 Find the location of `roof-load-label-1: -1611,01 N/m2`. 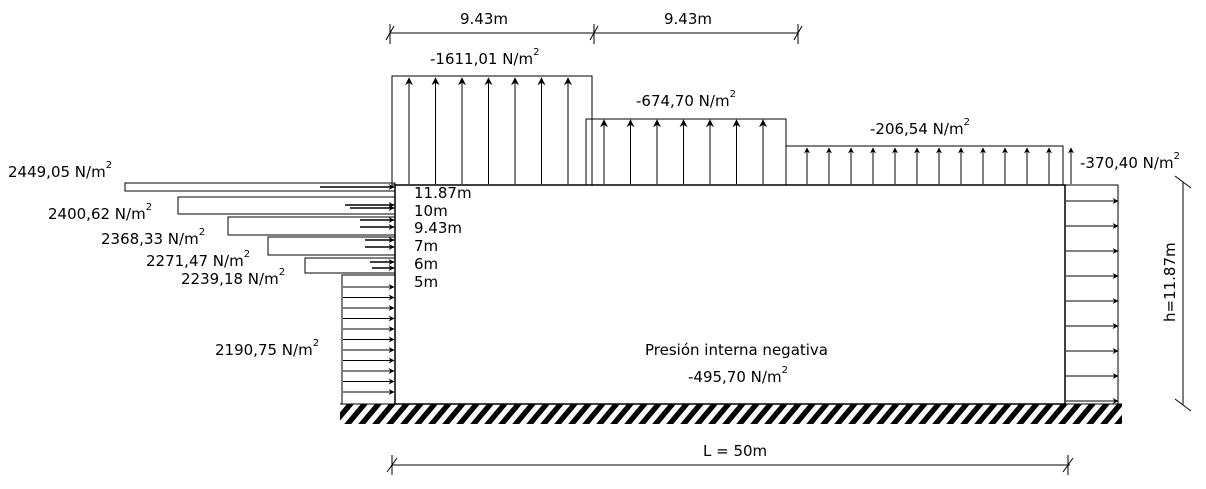

roof-load-label-1: -1611,01 N/m2 is located at coordinates (484, 57).